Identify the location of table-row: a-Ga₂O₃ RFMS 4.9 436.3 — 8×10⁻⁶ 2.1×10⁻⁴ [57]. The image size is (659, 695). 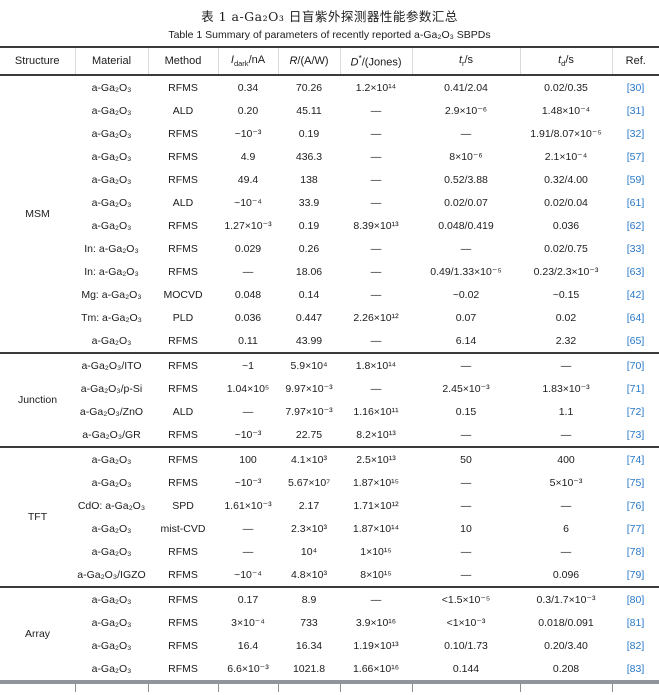
(329, 156).